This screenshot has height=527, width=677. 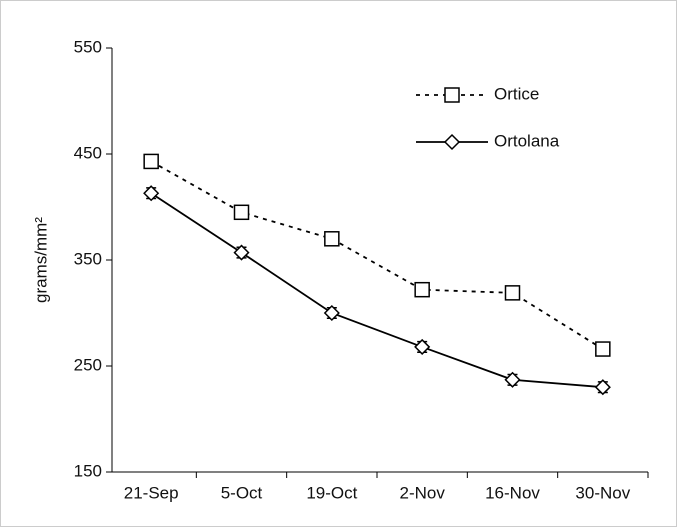 I want to click on x-tick-label: 5-Oct, so click(x=242, y=492).